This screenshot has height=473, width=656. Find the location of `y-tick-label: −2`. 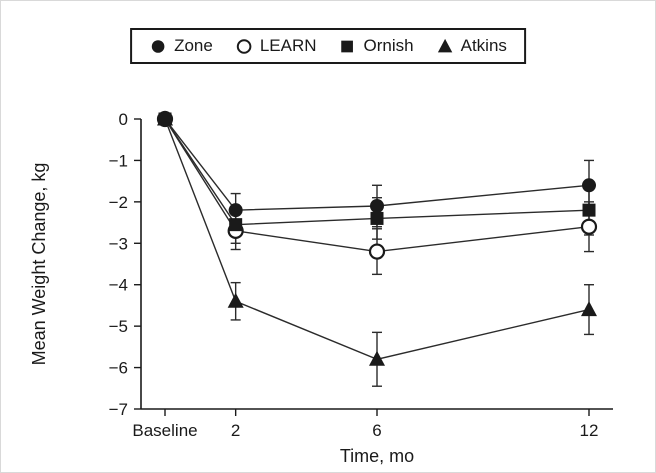

y-tick-label: −2 is located at coordinates (118, 202).